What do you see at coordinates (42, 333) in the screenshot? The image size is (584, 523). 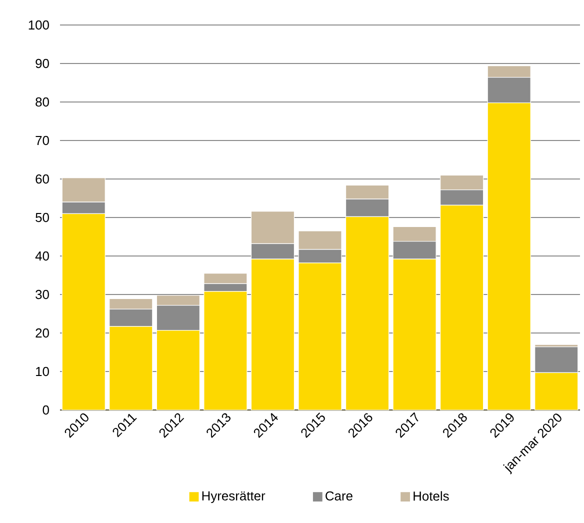 I see `y-tick-label: 20` at bounding box center [42, 333].